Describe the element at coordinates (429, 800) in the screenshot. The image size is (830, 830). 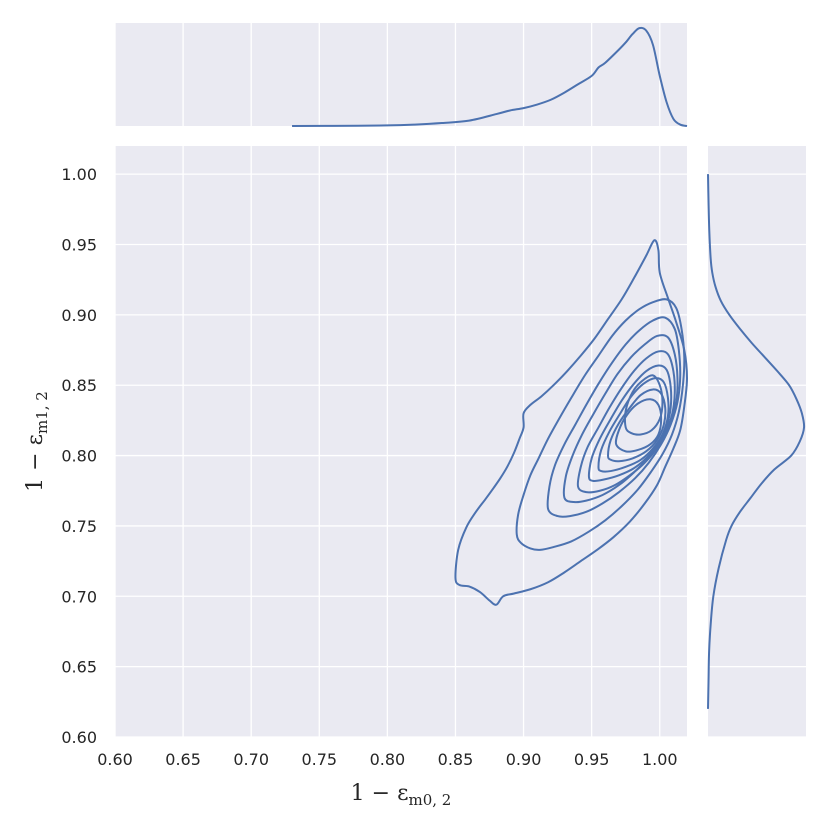
I see `x-axis-label-sub: m0, 2` at that location.